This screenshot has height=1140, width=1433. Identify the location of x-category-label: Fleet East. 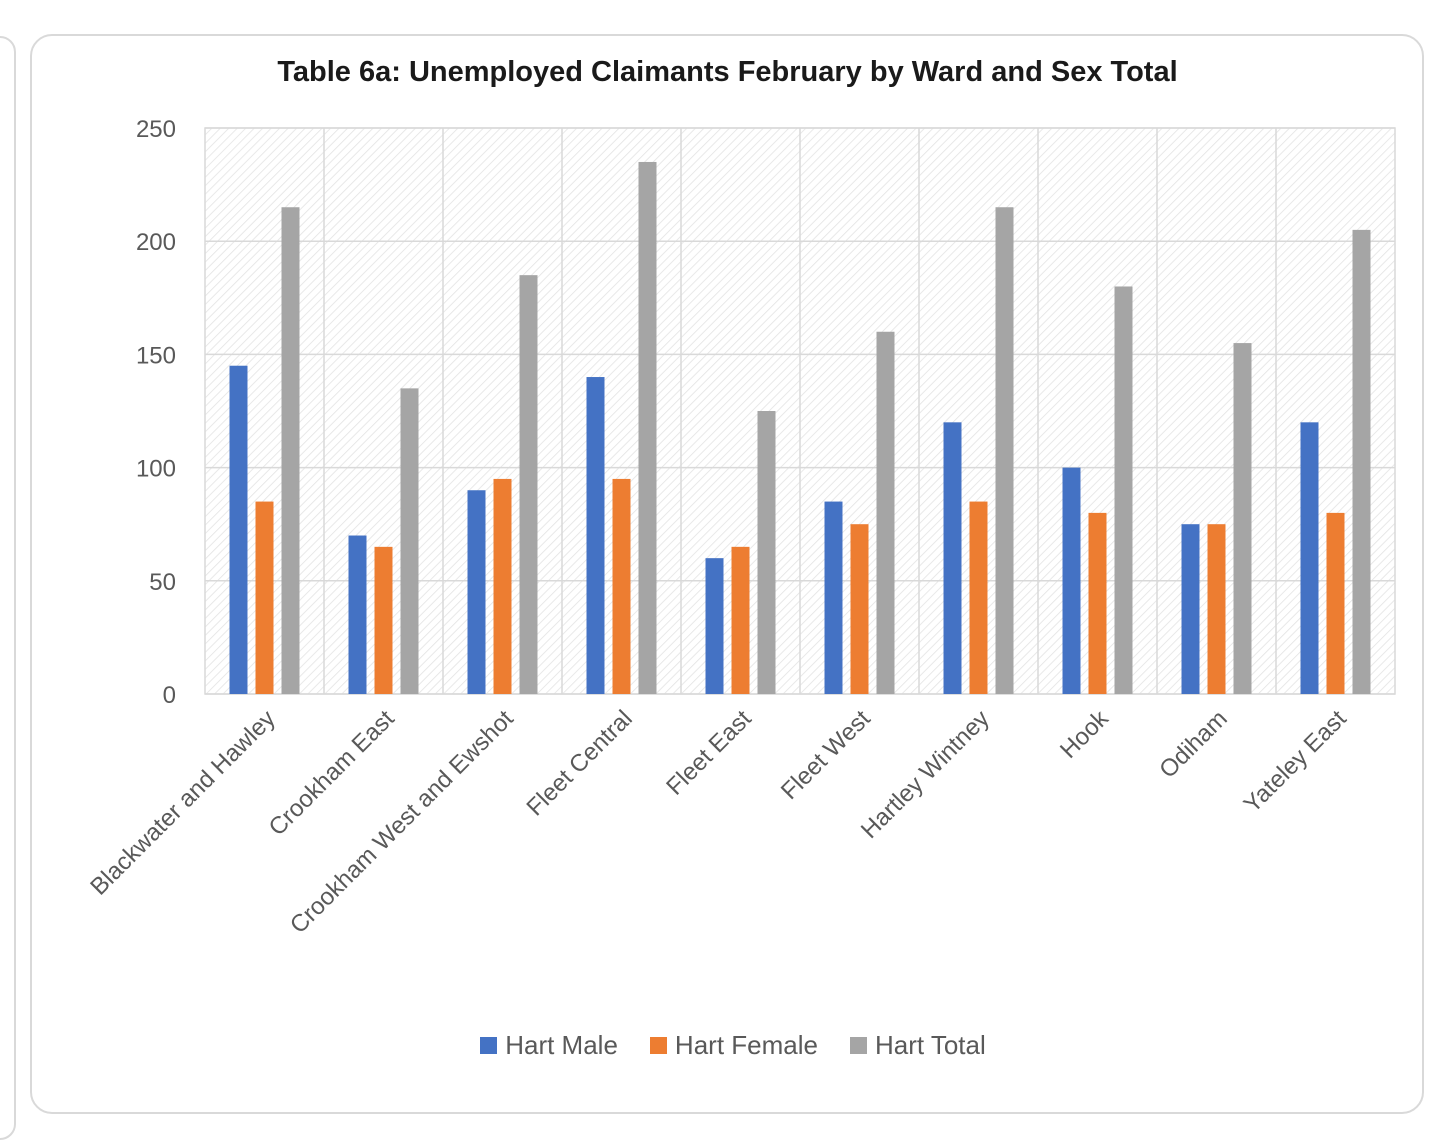
(709, 753).